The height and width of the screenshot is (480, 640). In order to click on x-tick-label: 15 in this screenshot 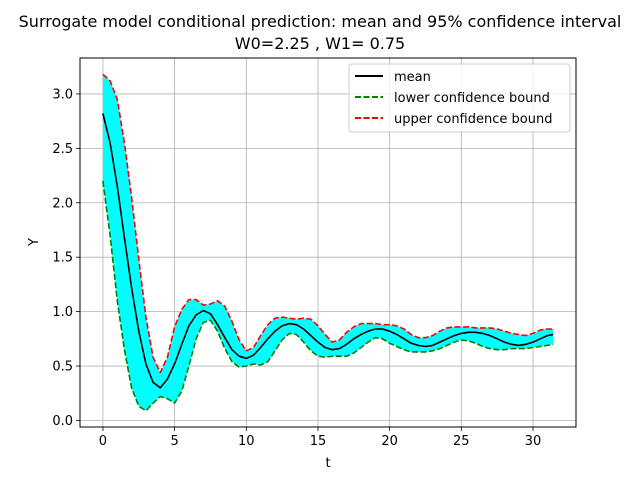, I will do `click(318, 441)`.